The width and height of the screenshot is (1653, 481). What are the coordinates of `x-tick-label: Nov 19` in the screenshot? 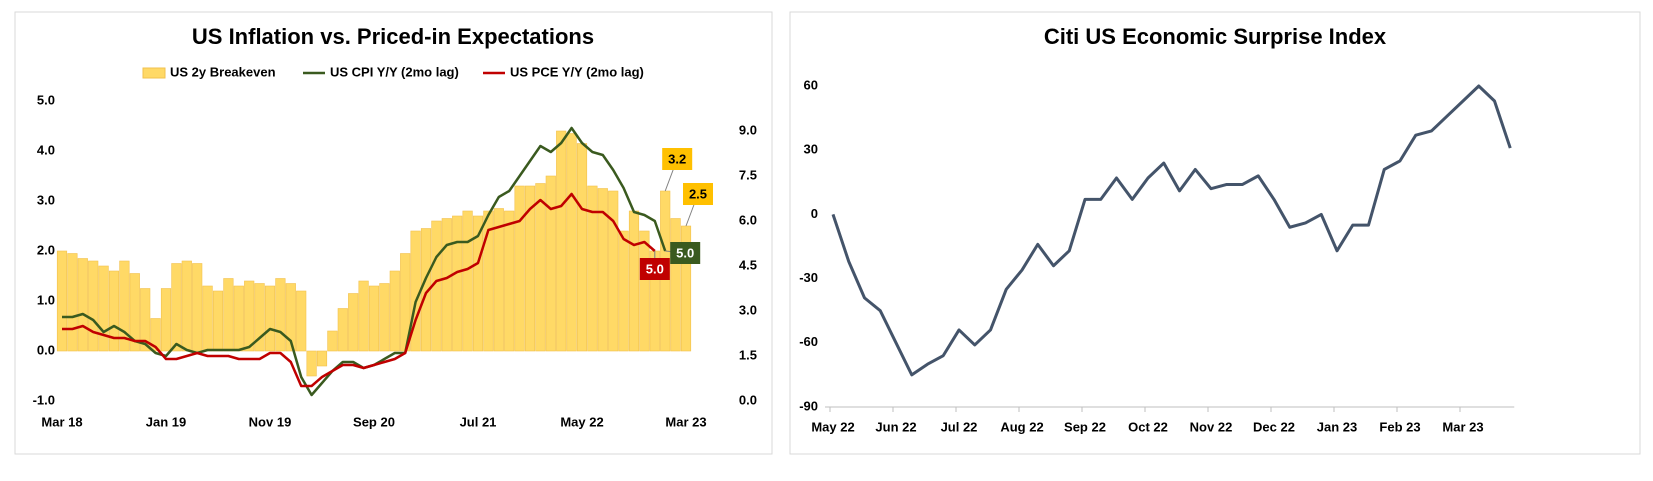 It's located at (270, 421).